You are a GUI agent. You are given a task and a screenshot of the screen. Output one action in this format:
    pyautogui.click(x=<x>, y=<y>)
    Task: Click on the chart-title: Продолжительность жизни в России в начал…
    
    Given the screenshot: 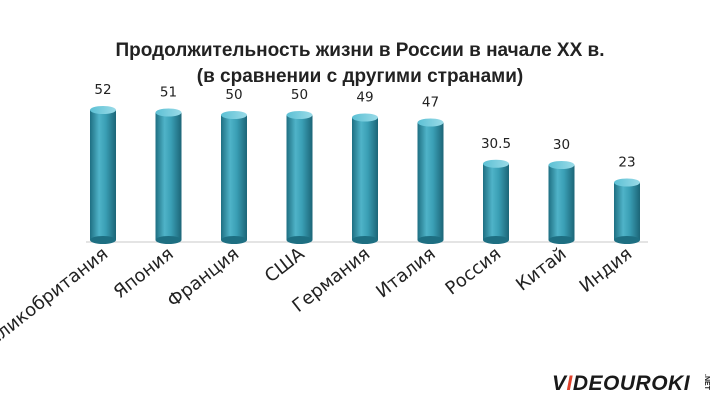 What is the action you would take?
    pyautogui.click(x=360, y=64)
    